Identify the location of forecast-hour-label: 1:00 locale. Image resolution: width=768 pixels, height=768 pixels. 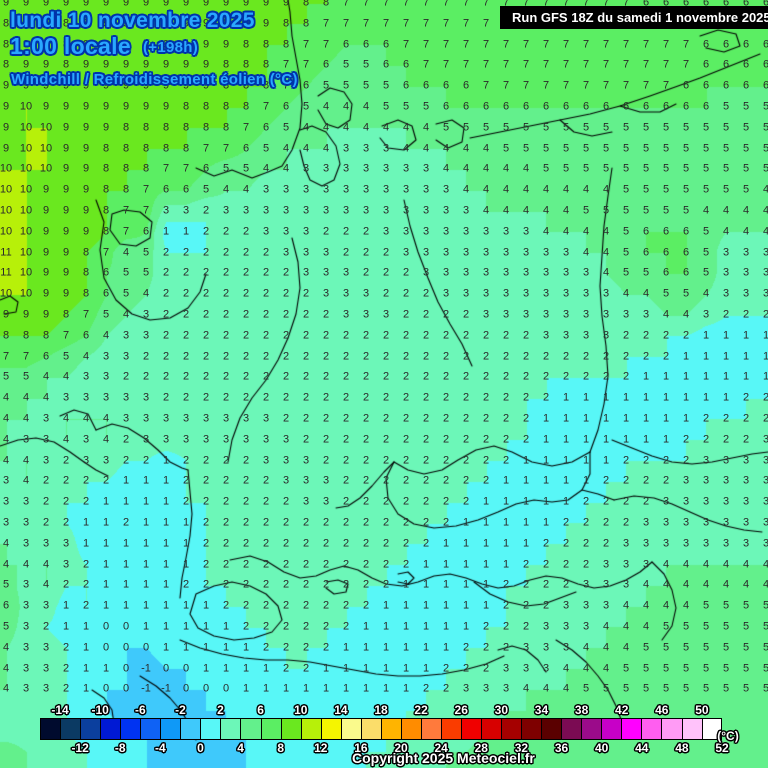
(70, 46).